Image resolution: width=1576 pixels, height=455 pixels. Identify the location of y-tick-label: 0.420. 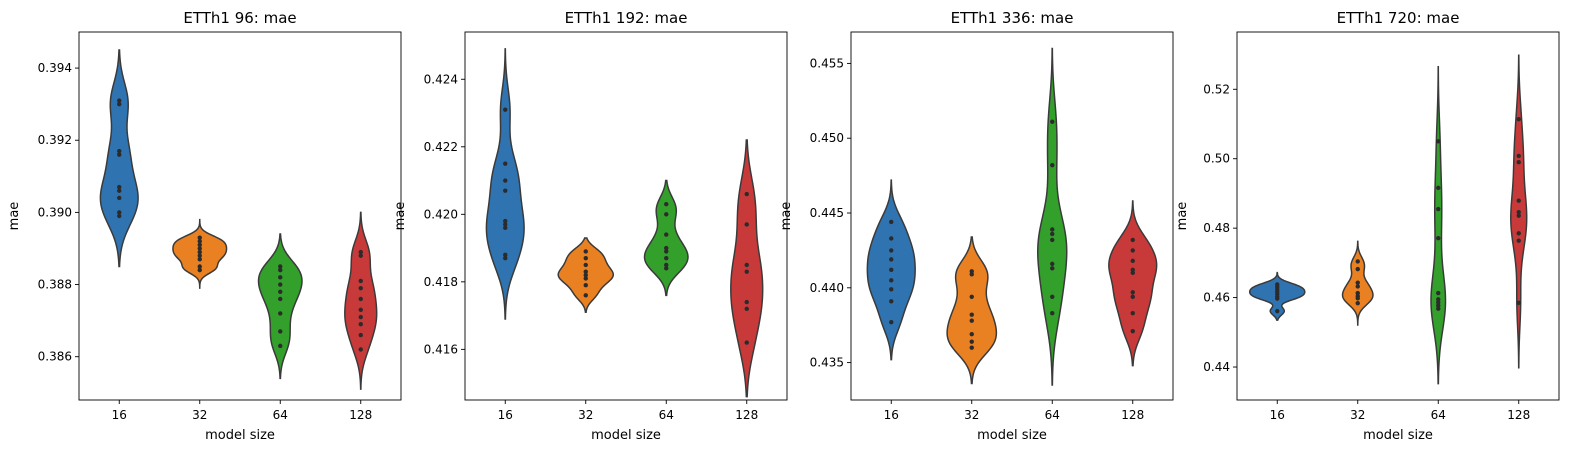
(441, 214).